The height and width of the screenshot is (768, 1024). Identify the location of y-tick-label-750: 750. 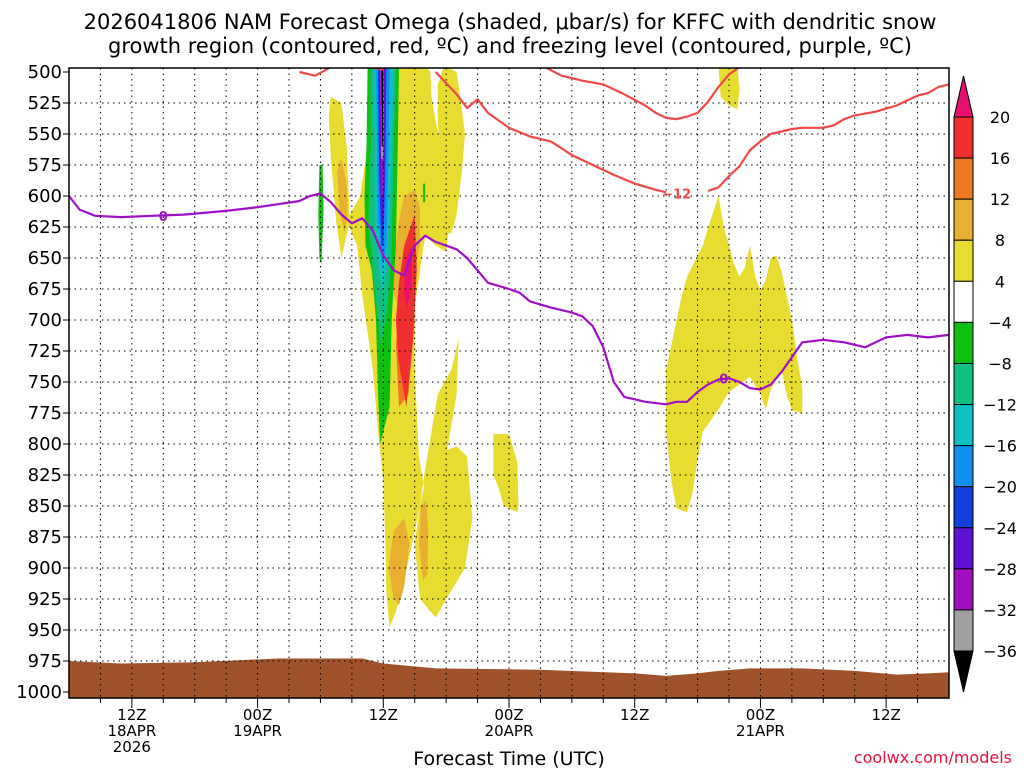
(45, 382).